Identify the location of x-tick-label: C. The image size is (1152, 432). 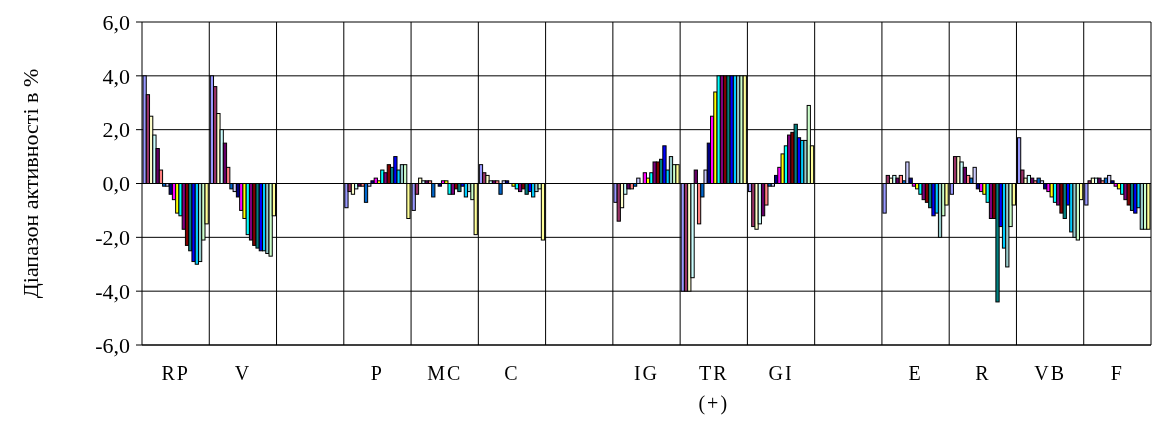
(512, 373).